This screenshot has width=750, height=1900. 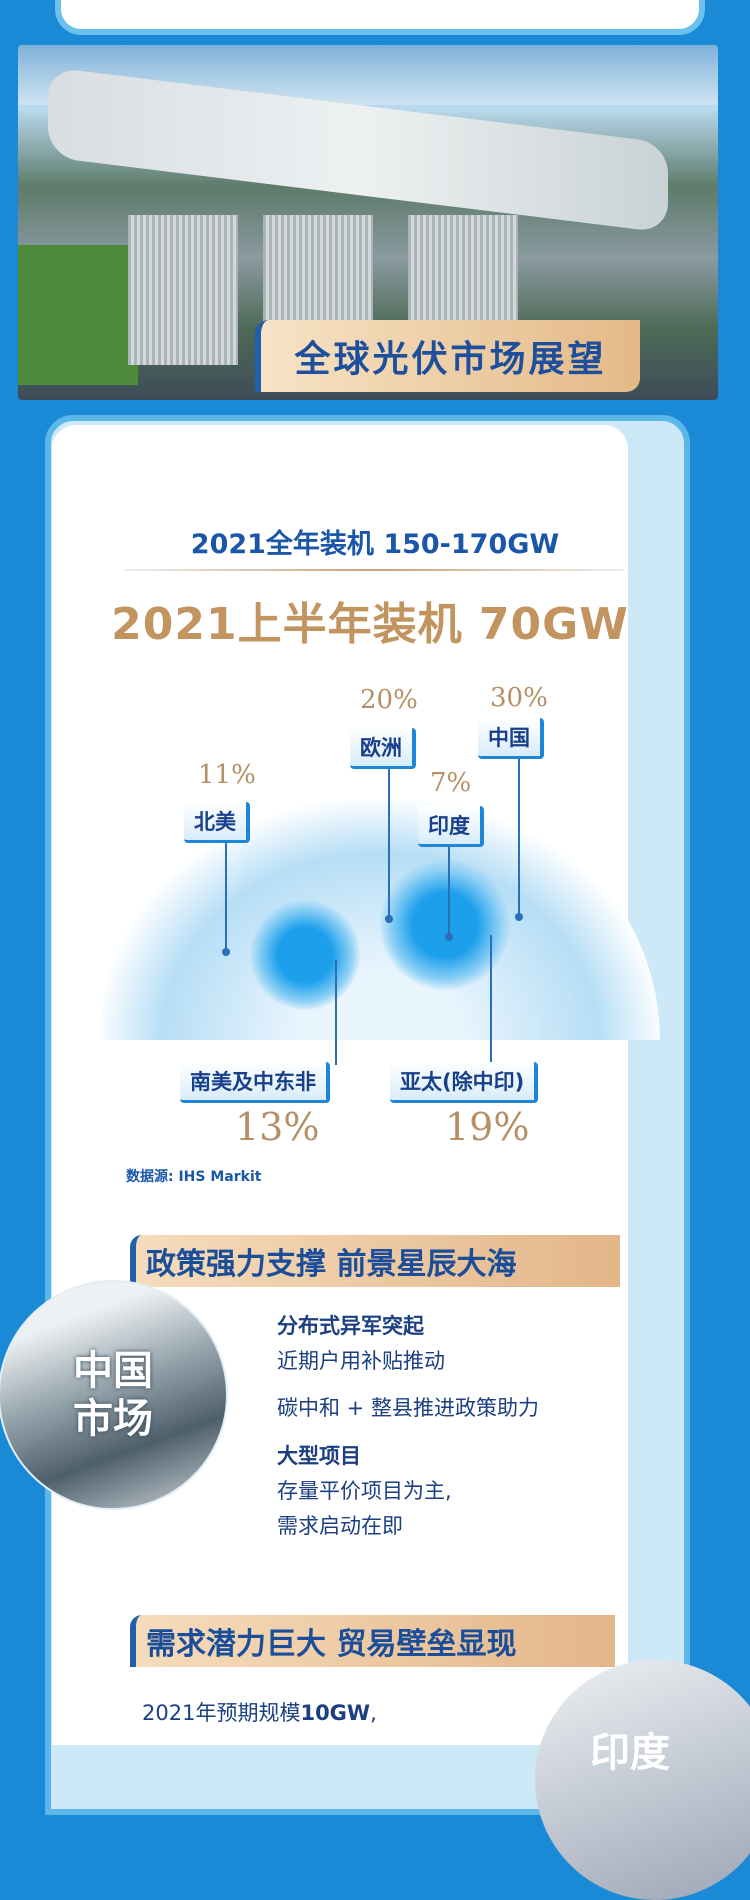 I want to click on india-text-value: 10GW, so click(x=335, y=1713).